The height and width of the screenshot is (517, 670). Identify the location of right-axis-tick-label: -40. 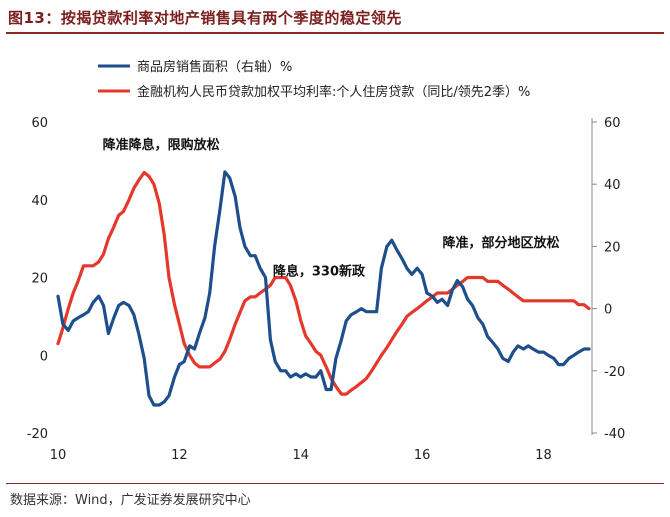
(614, 434).